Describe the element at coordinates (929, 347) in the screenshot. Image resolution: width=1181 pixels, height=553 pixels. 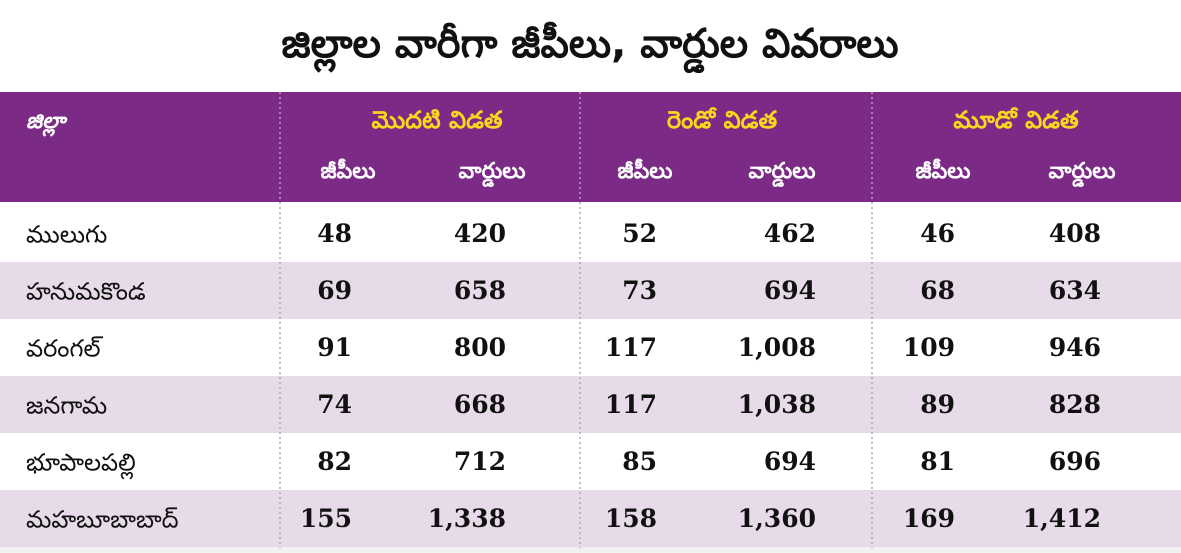
I see `cell-value: 109` at that location.